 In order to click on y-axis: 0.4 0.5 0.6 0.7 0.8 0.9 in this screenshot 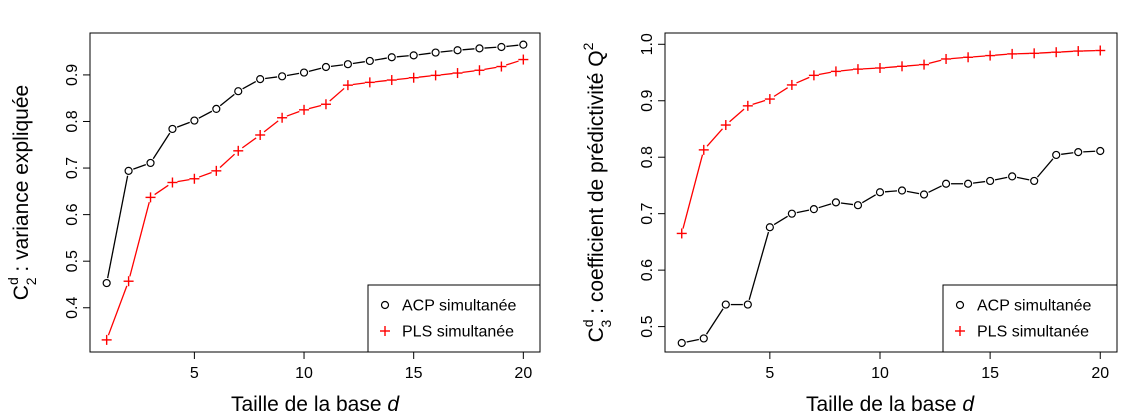, I will do `click(77, 191)`.